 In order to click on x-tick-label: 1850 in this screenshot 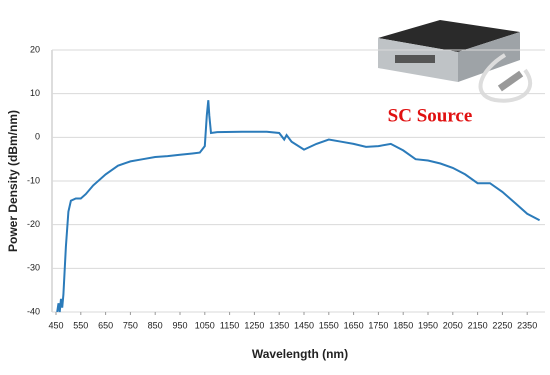, I will do `click(403, 325)`.